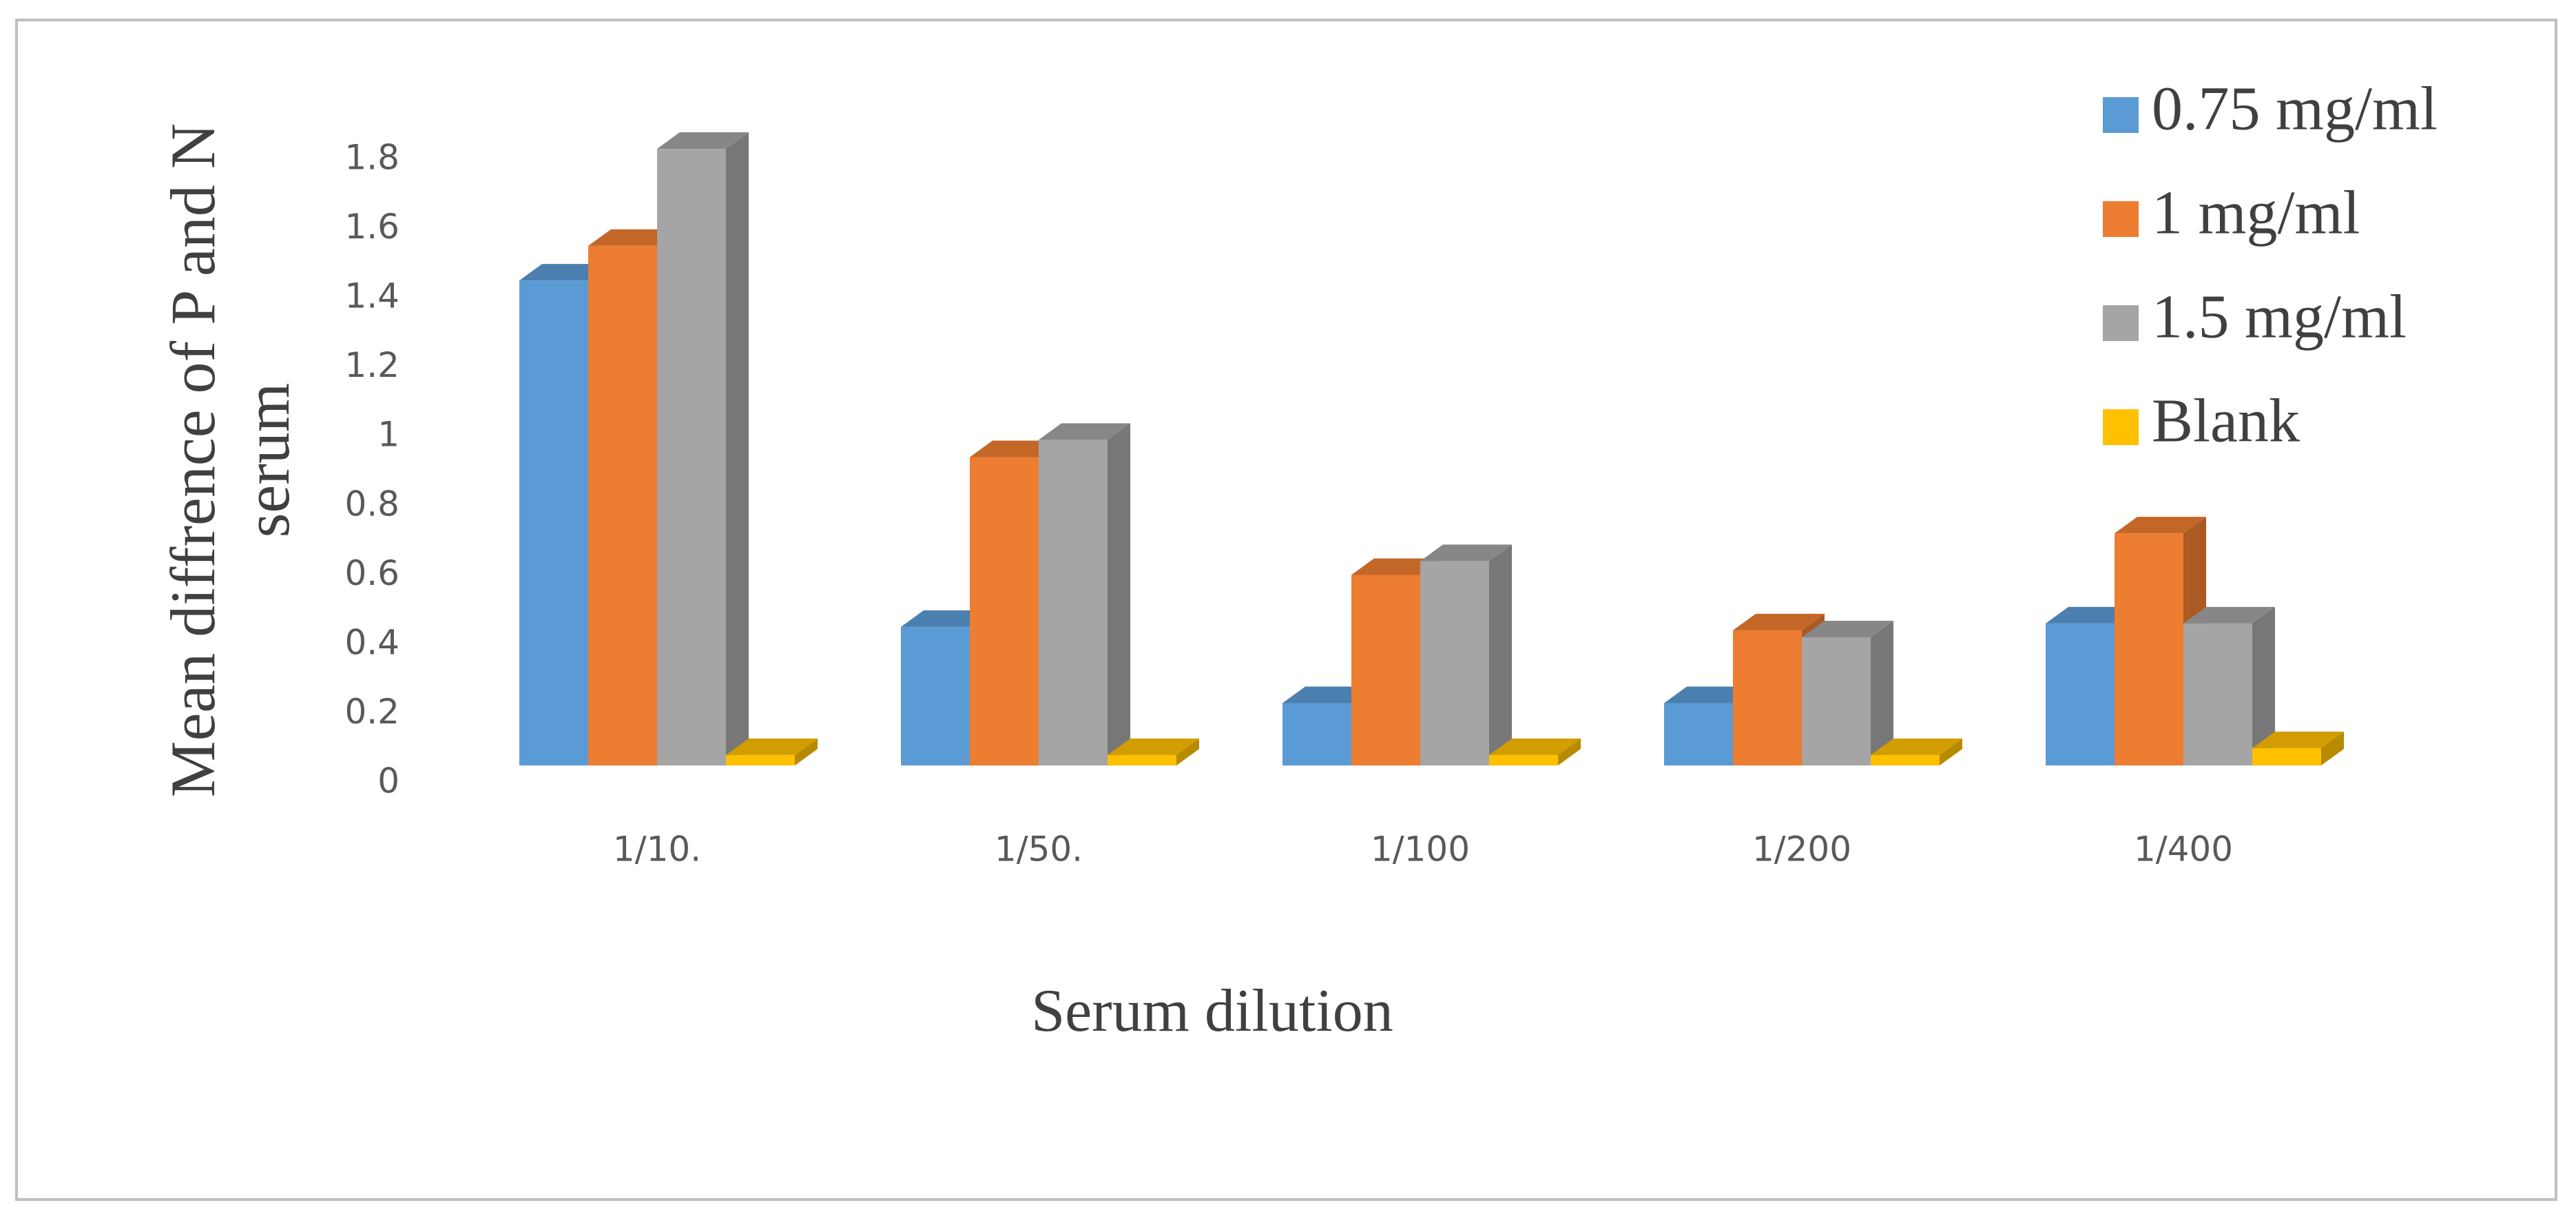  What do you see at coordinates (371, 712) in the screenshot?
I see `y-tick-label: 0.2` at bounding box center [371, 712].